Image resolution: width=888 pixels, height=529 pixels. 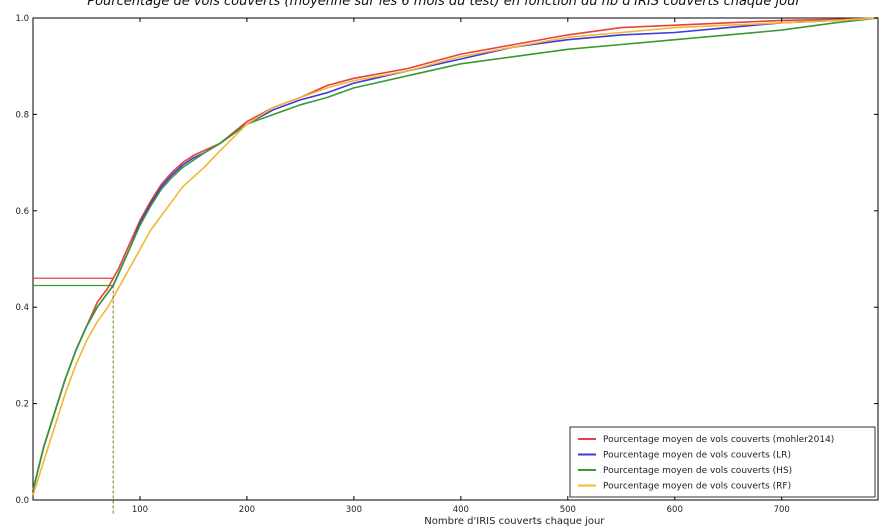 I want to click on legend-label: Pourcentage moyen de vols couverts (RF), so click(x=697, y=487).